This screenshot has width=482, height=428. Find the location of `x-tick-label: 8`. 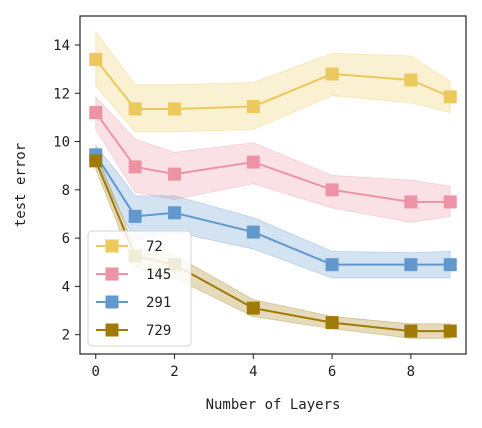

x-tick-label: 8 is located at coordinates (411, 372).